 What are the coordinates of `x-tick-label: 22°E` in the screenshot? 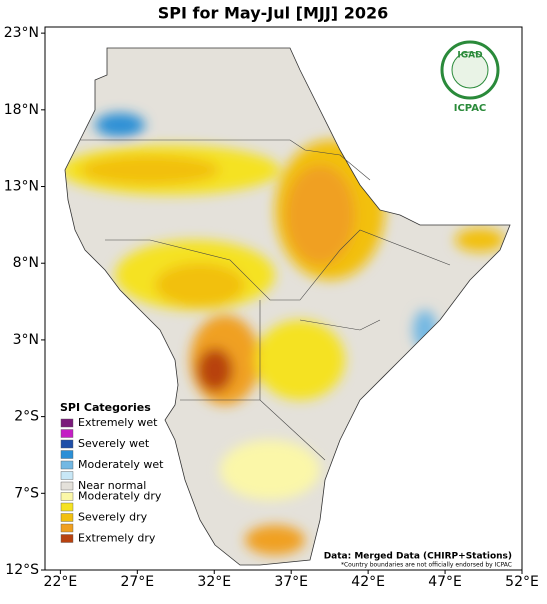 It's located at (61, 582).